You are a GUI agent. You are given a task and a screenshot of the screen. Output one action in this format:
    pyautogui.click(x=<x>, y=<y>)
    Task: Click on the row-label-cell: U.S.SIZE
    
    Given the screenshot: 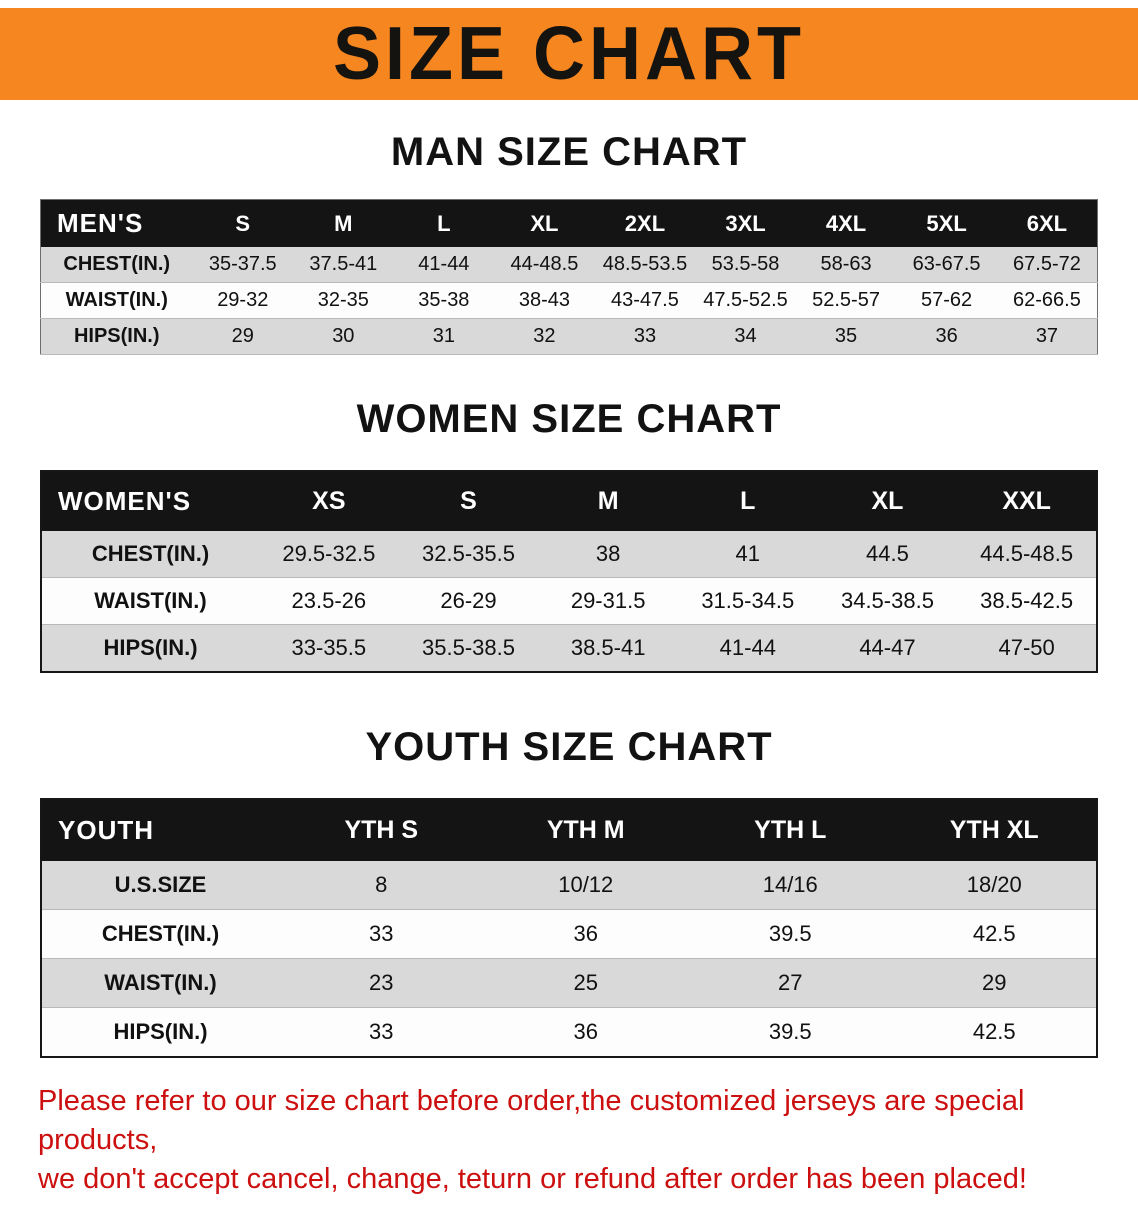 What is the action you would take?
    pyautogui.click(x=160, y=885)
    